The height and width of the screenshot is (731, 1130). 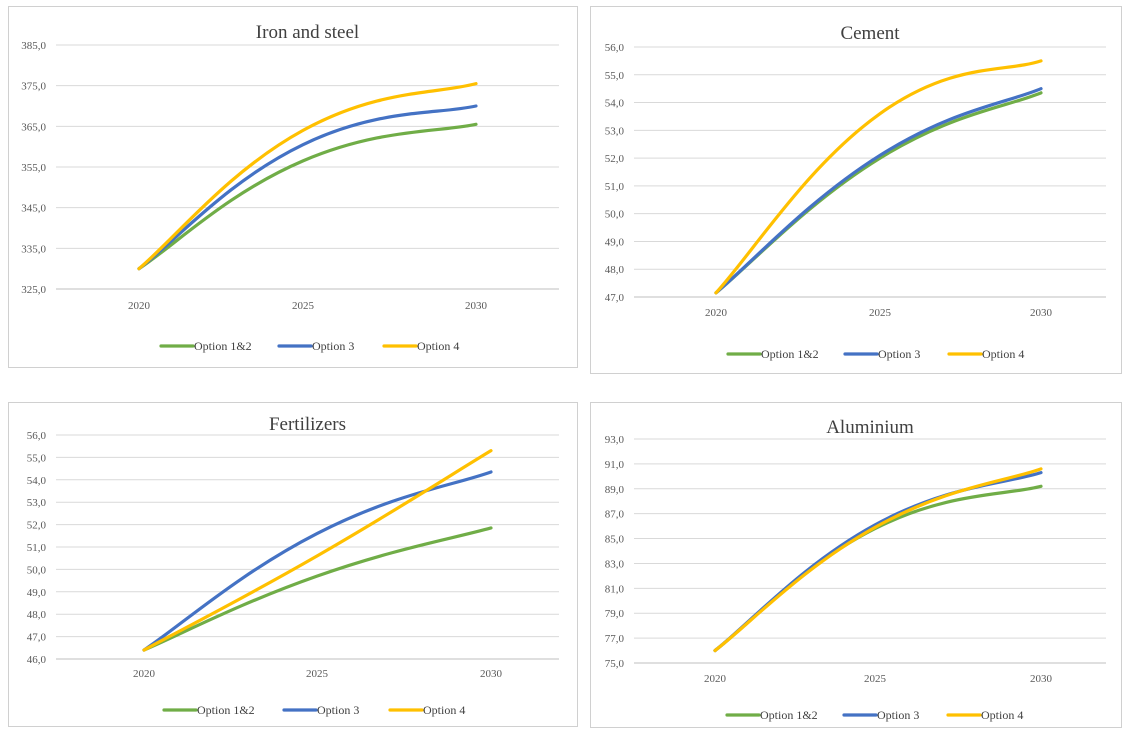 I want to click on y-tick-label: 79,0, so click(x=615, y=614).